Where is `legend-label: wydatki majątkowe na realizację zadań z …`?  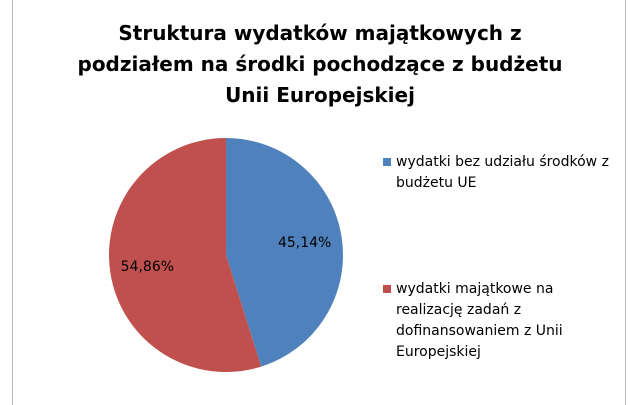 legend-label: wydatki majątkowe na realizację zadań z … is located at coordinates (479, 320).